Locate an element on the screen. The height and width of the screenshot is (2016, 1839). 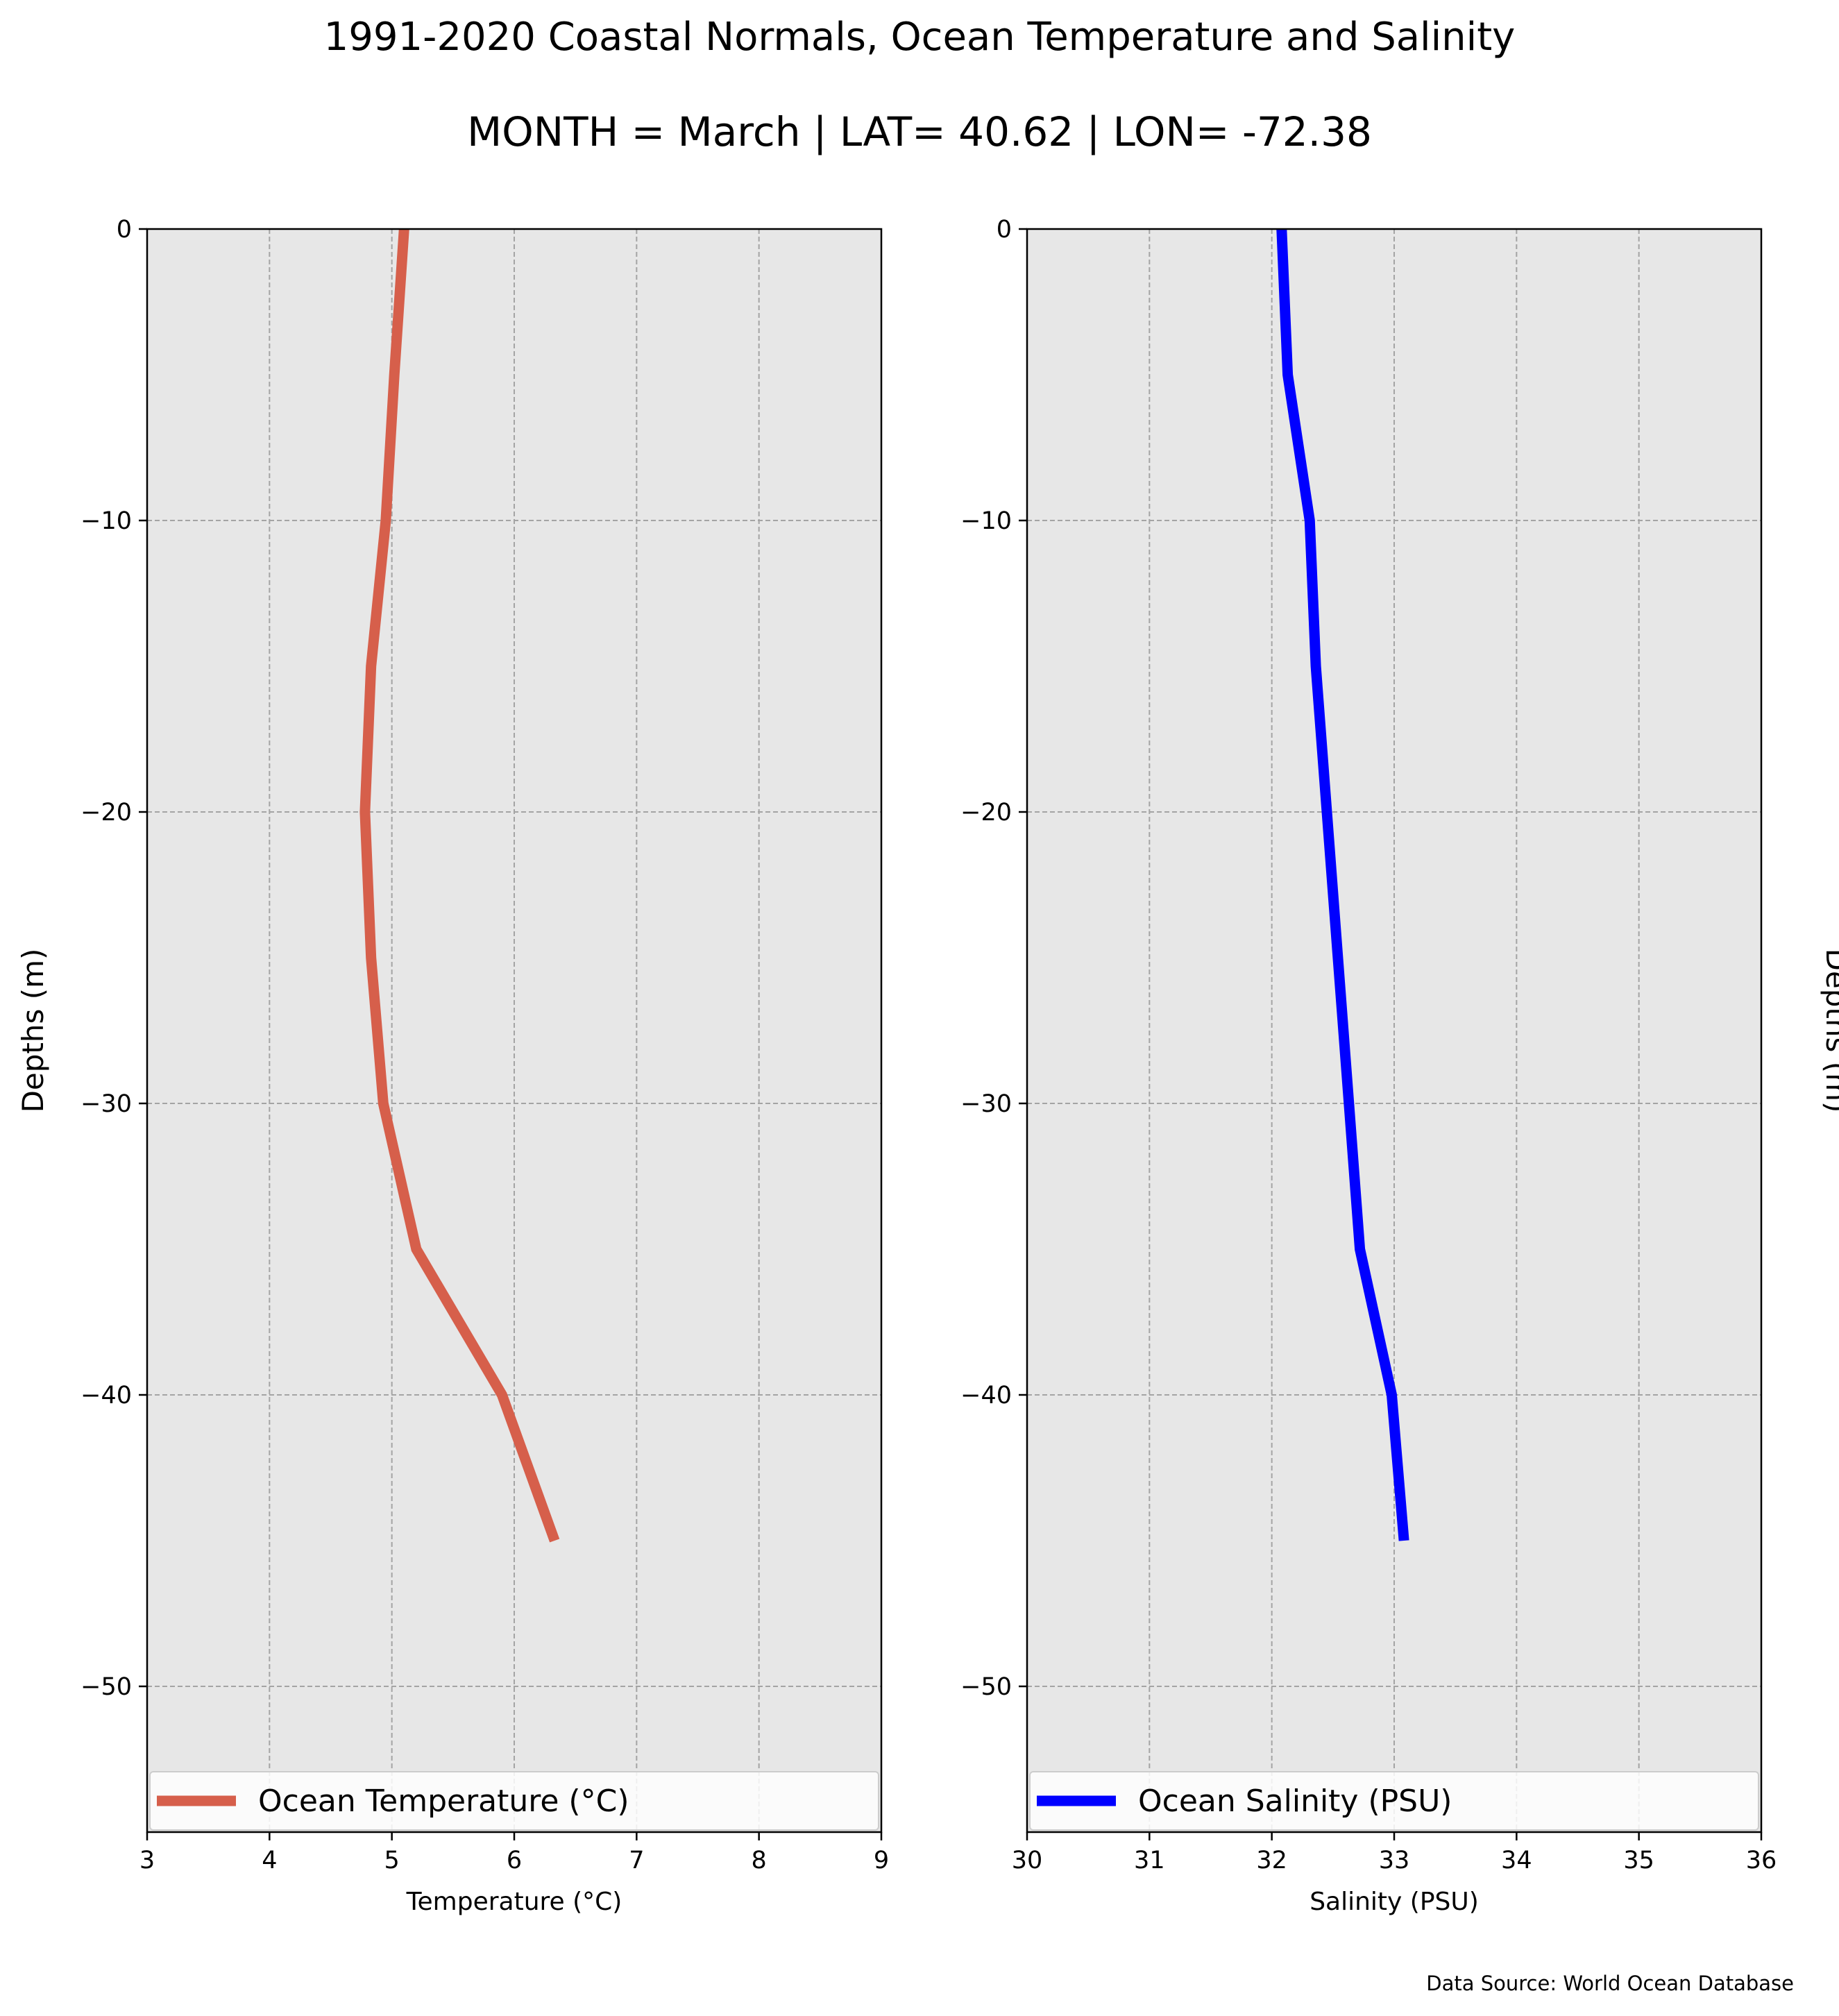
temperature-y-tick-label: −40 is located at coordinates (106, 1396).